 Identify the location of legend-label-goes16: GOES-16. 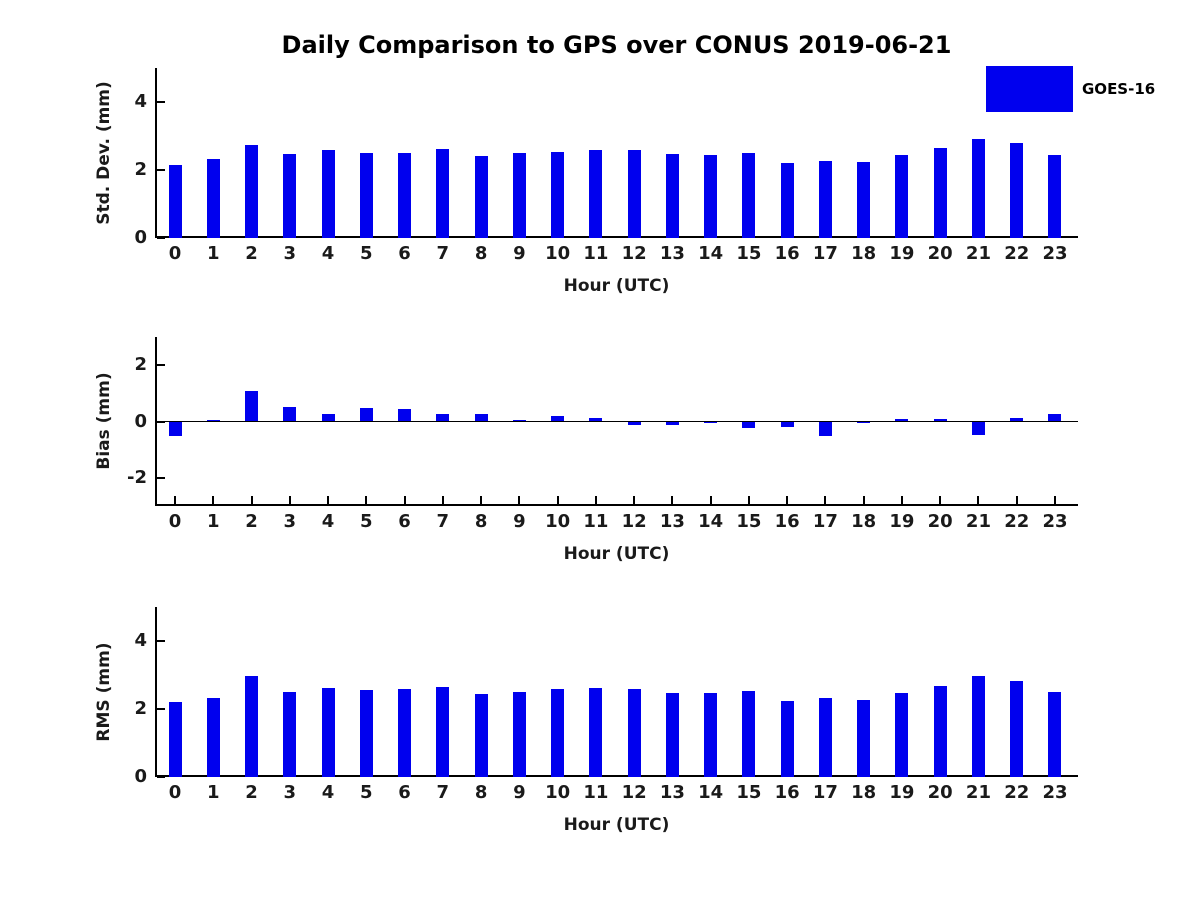
(1119, 89).